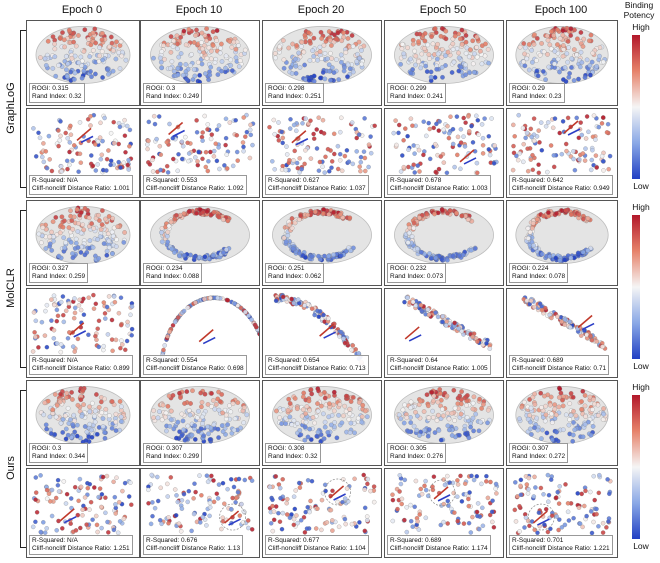 The image size is (660, 563). What do you see at coordinates (81, 368) in the screenshot?
I see `metric-line-2: Cliff-noncliff Distance Ratio: 0.899` at bounding box center [81, 368].